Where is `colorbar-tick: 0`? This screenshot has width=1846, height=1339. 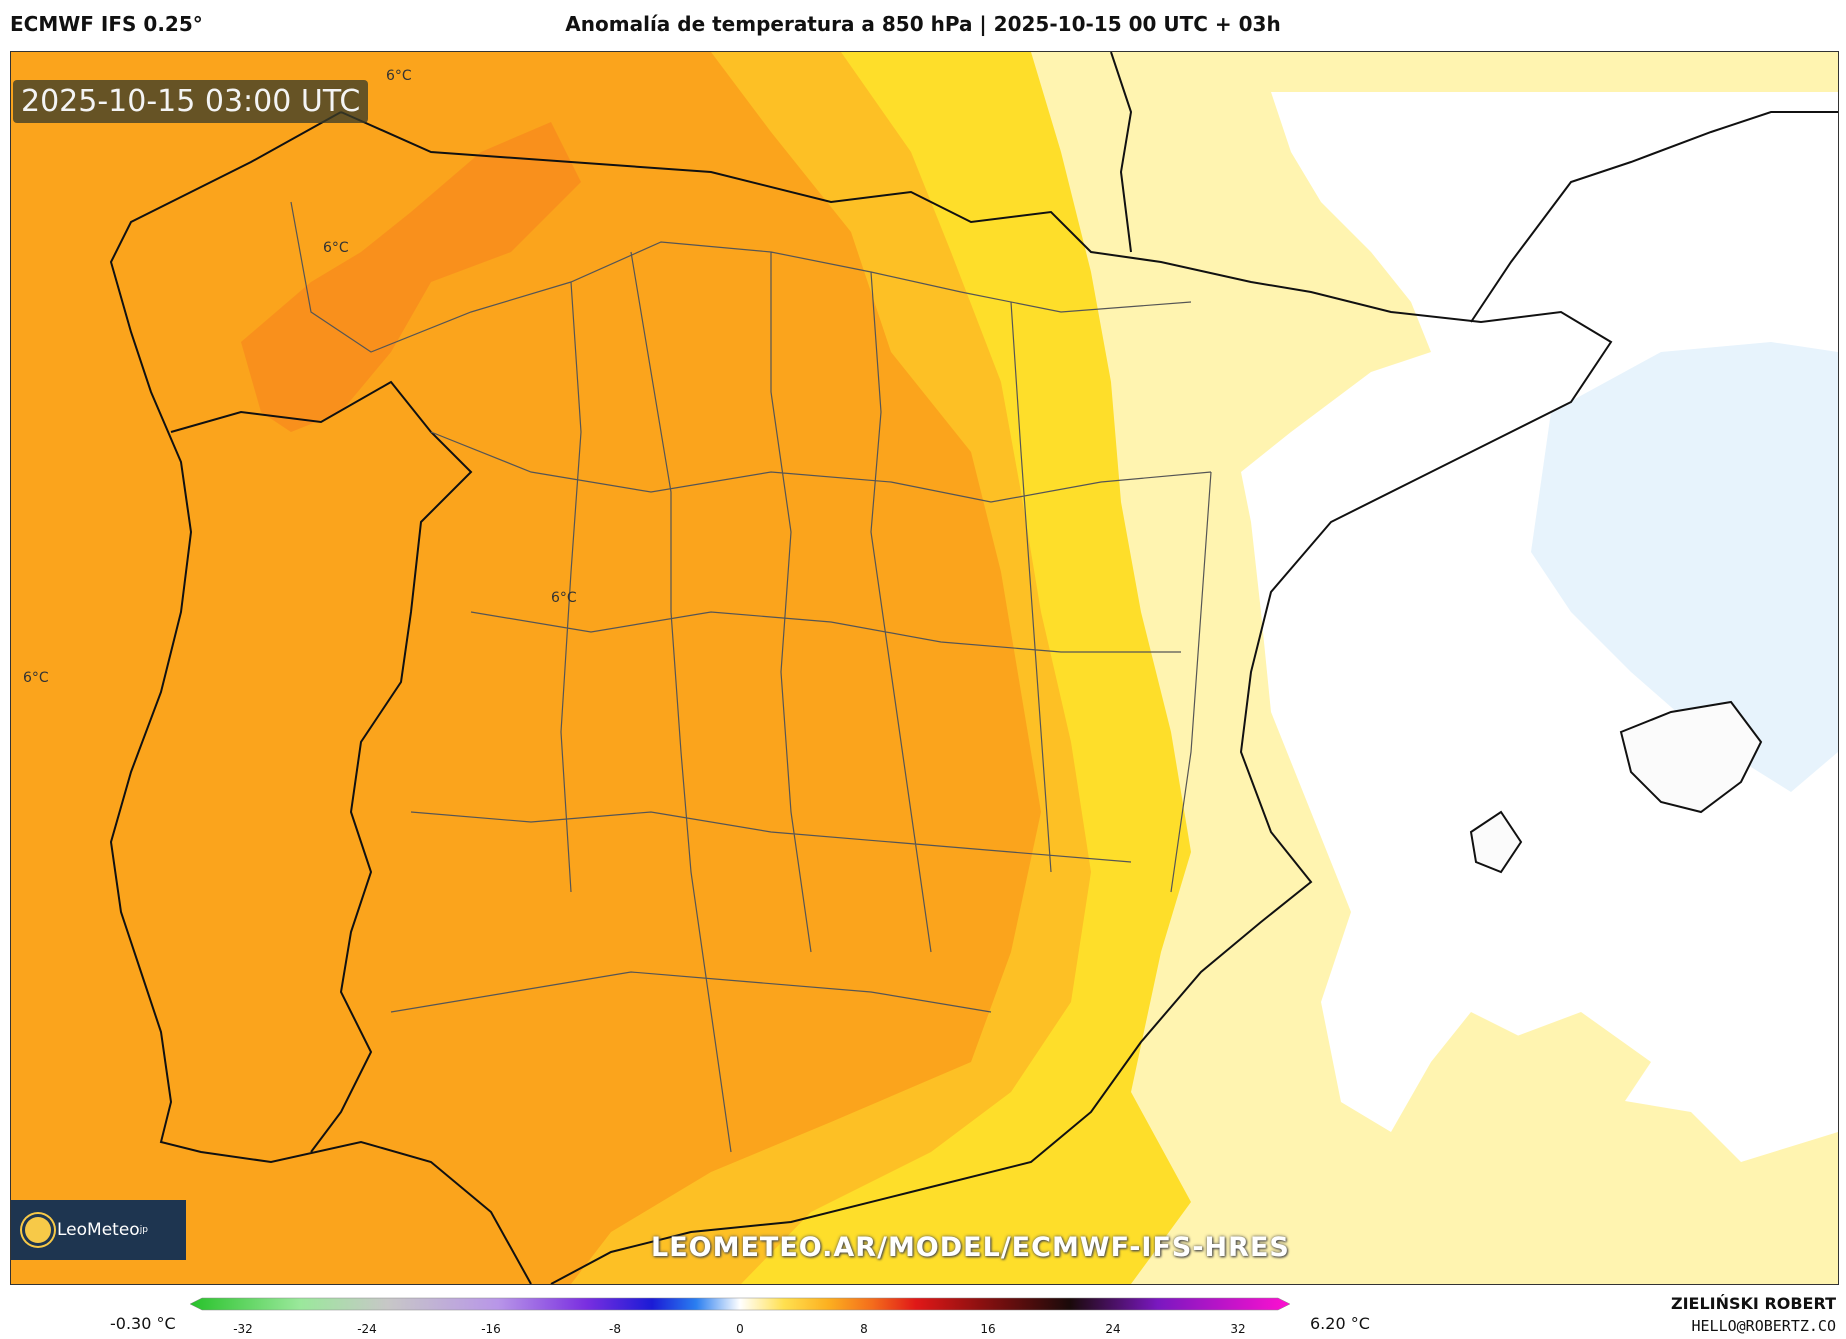
colorbar-tick: 0 is located at coordinates (740, 1329).